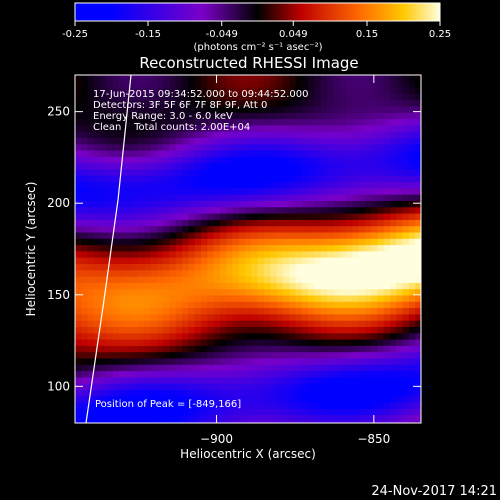  Describe the element at coordinates (58, 295) in the screenshot. I see `y-tick-label: 150` at that location.